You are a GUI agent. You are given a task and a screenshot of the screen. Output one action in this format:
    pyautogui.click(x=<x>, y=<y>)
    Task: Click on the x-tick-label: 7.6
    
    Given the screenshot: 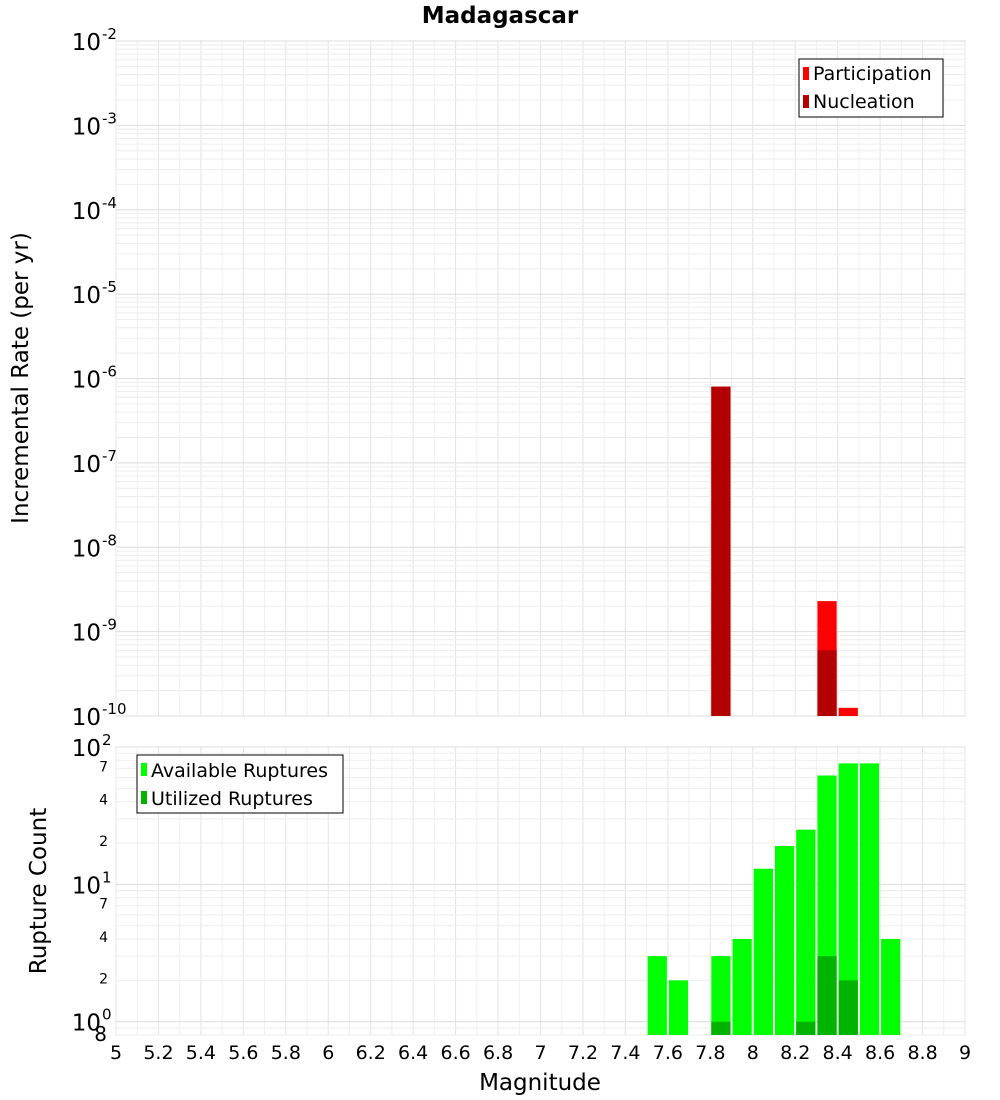 What is the action you would take?
    pyautogui.click(x=668, y=1053)
    